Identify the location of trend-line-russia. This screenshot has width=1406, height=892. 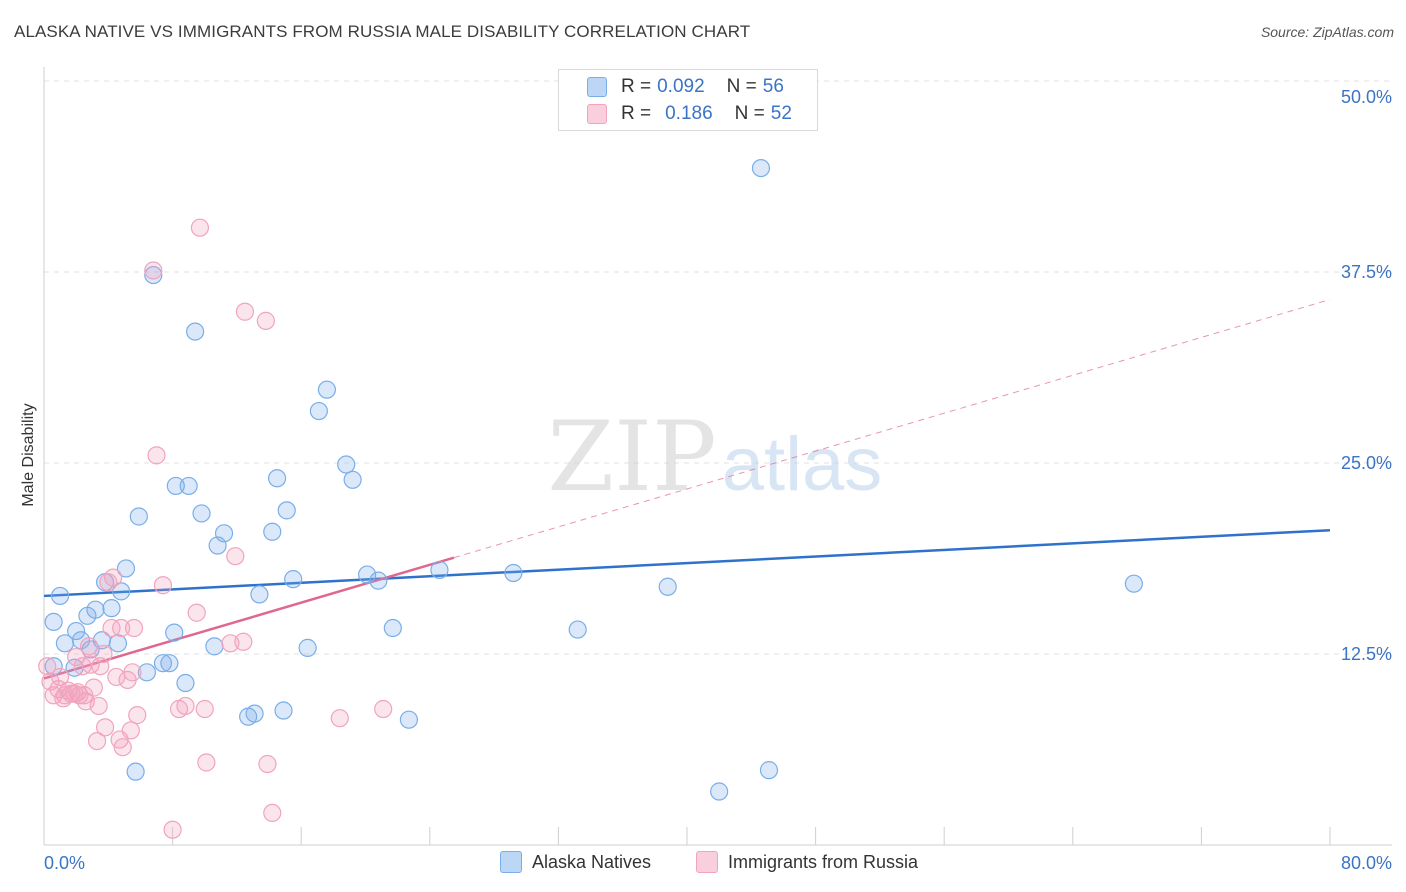
(249, 618).